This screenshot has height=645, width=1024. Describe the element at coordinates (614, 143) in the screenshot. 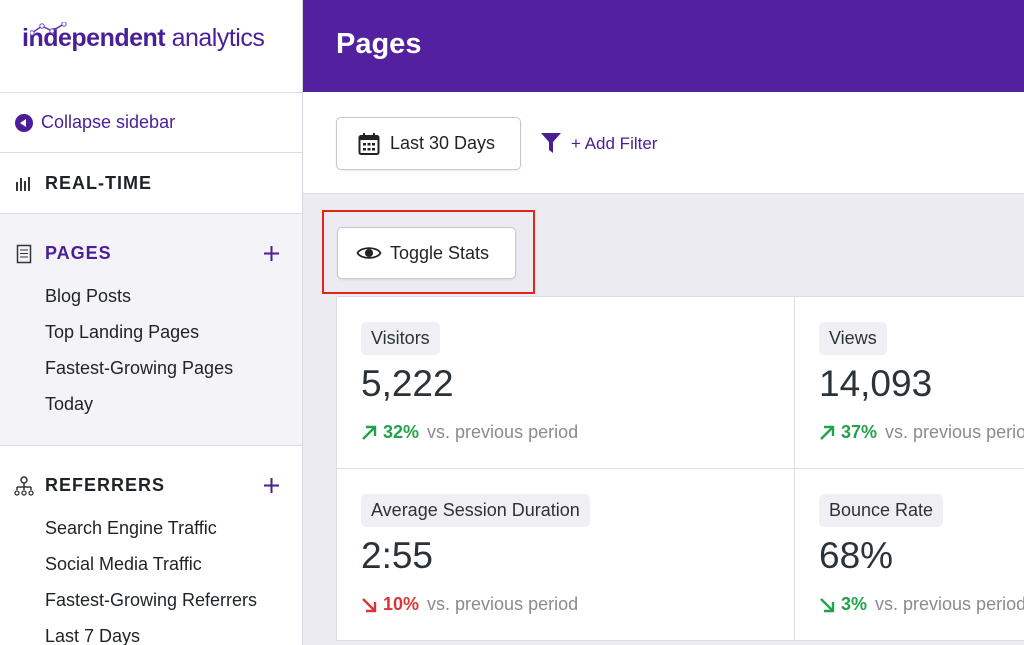

I see `add-filter: + Add Filter` at that location.